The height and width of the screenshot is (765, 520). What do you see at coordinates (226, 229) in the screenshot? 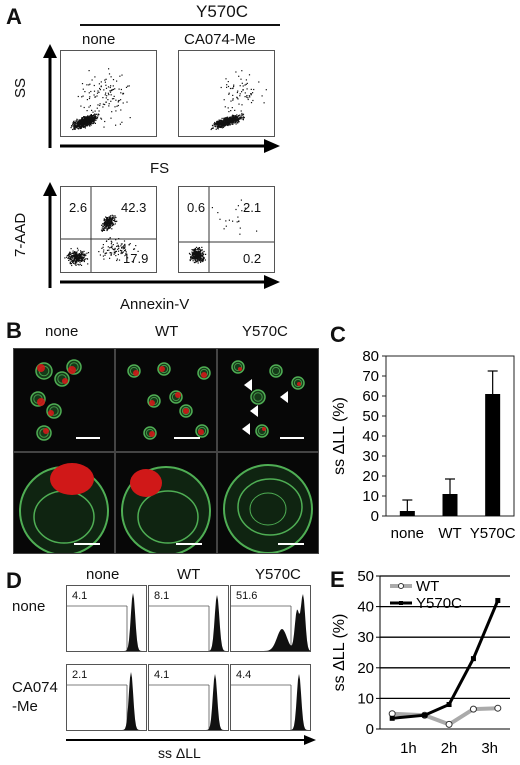
I see `annexin-plot-ca074: 0.6 2.1 0.2` at bounding box center [226, 229].